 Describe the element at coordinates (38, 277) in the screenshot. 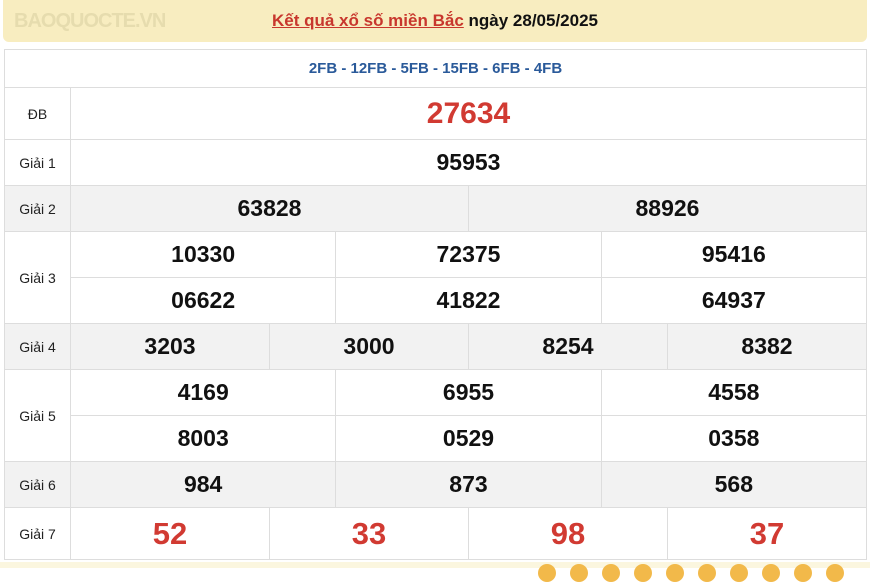

I see `prize-label: Giải 3` at that location.